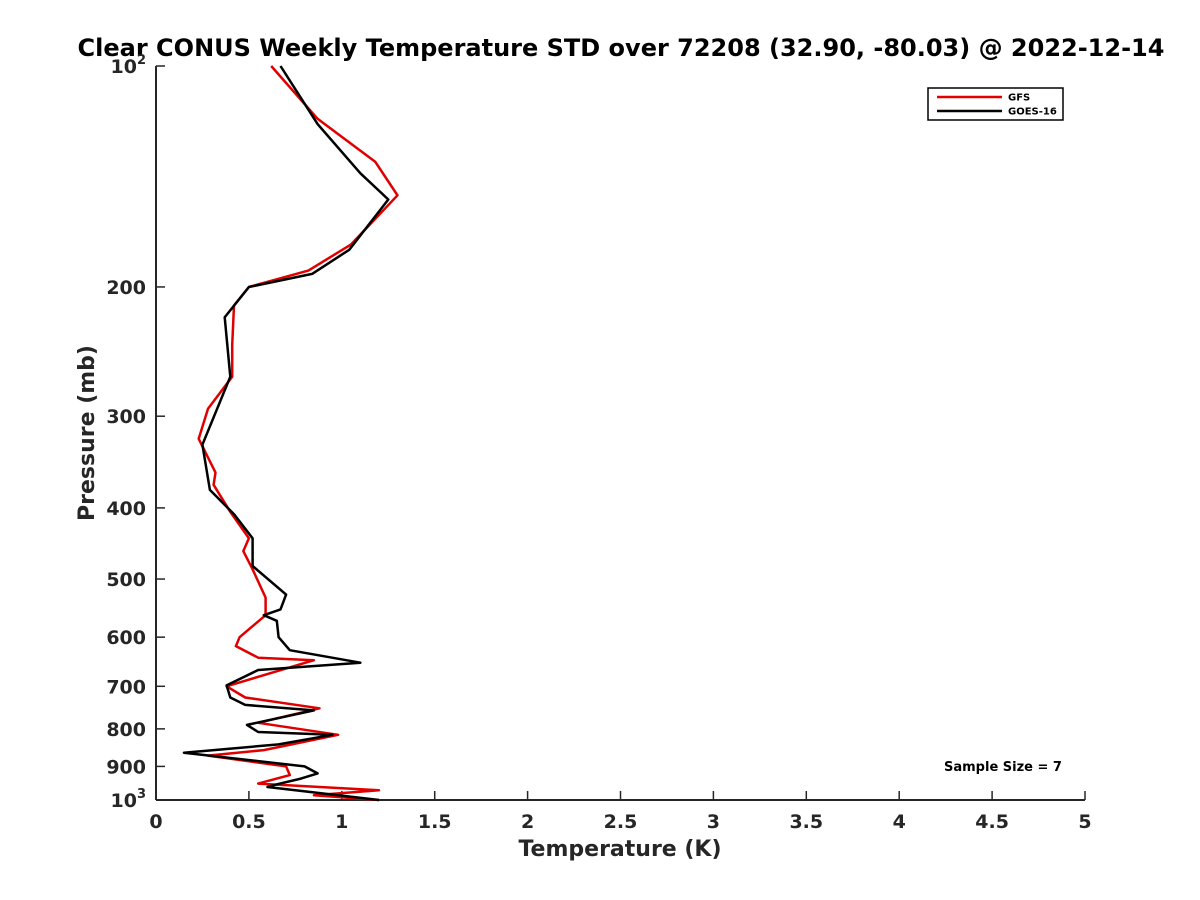 This screenshot has width=1200, height=900. What do you see at coordinates (87, 433) in the screenshot?
I see `y-axis-label: Pressure (mb)` at bounding box center [87, 433].